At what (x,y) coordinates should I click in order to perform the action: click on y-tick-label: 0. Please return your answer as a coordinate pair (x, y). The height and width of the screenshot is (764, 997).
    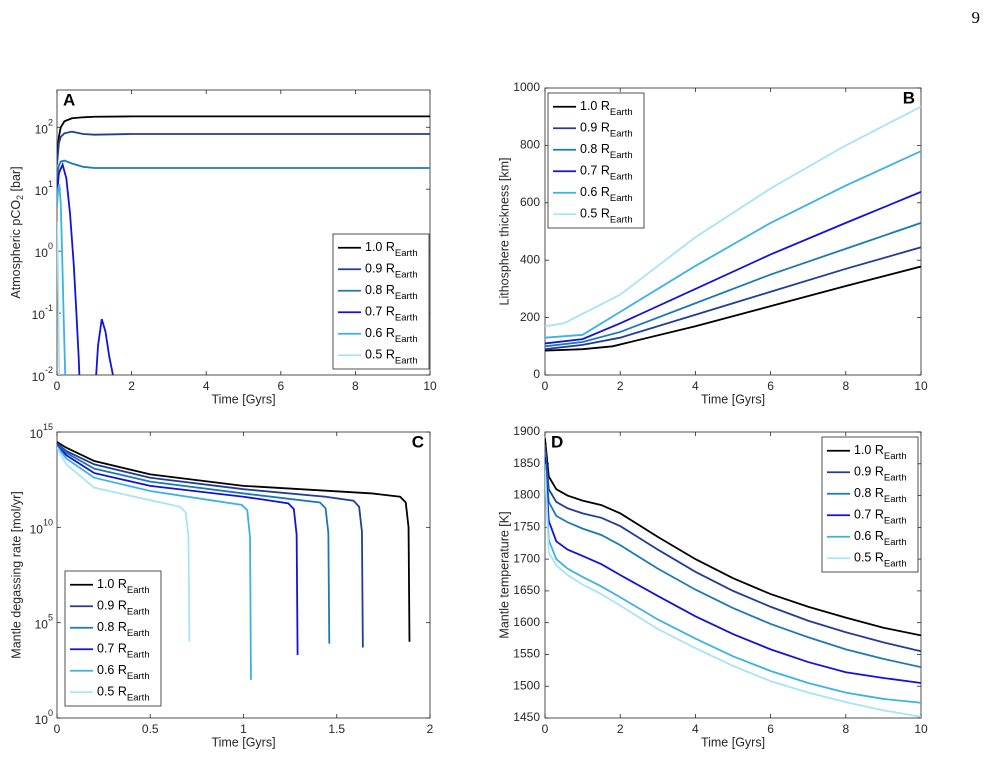
    Looking at the image, I should click on (536, 374).